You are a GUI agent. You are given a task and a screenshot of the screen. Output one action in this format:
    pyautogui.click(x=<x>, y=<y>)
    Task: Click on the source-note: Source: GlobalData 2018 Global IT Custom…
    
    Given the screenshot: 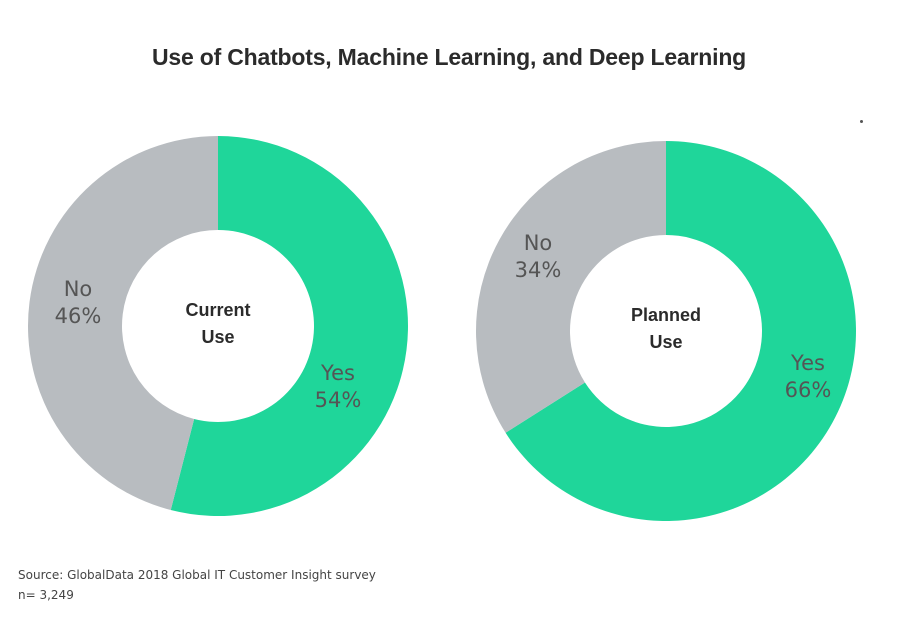 What is the action you would take?
    pyautogui.click(x=197, y=585)
    